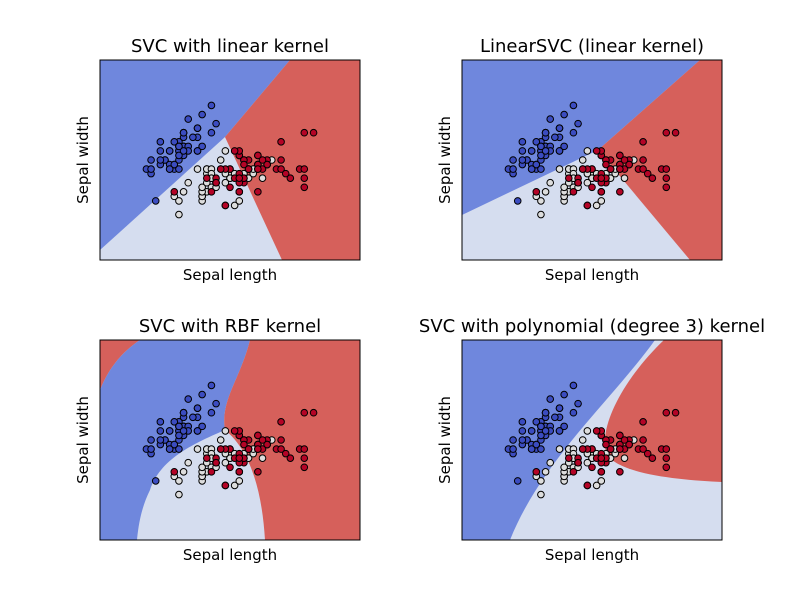 This screenshot has height=600, width=800. Describe the element at coordinates (592, 46) in the screenshot. I see `subplot-title: LinearSVC (linear kernel)` at that location.